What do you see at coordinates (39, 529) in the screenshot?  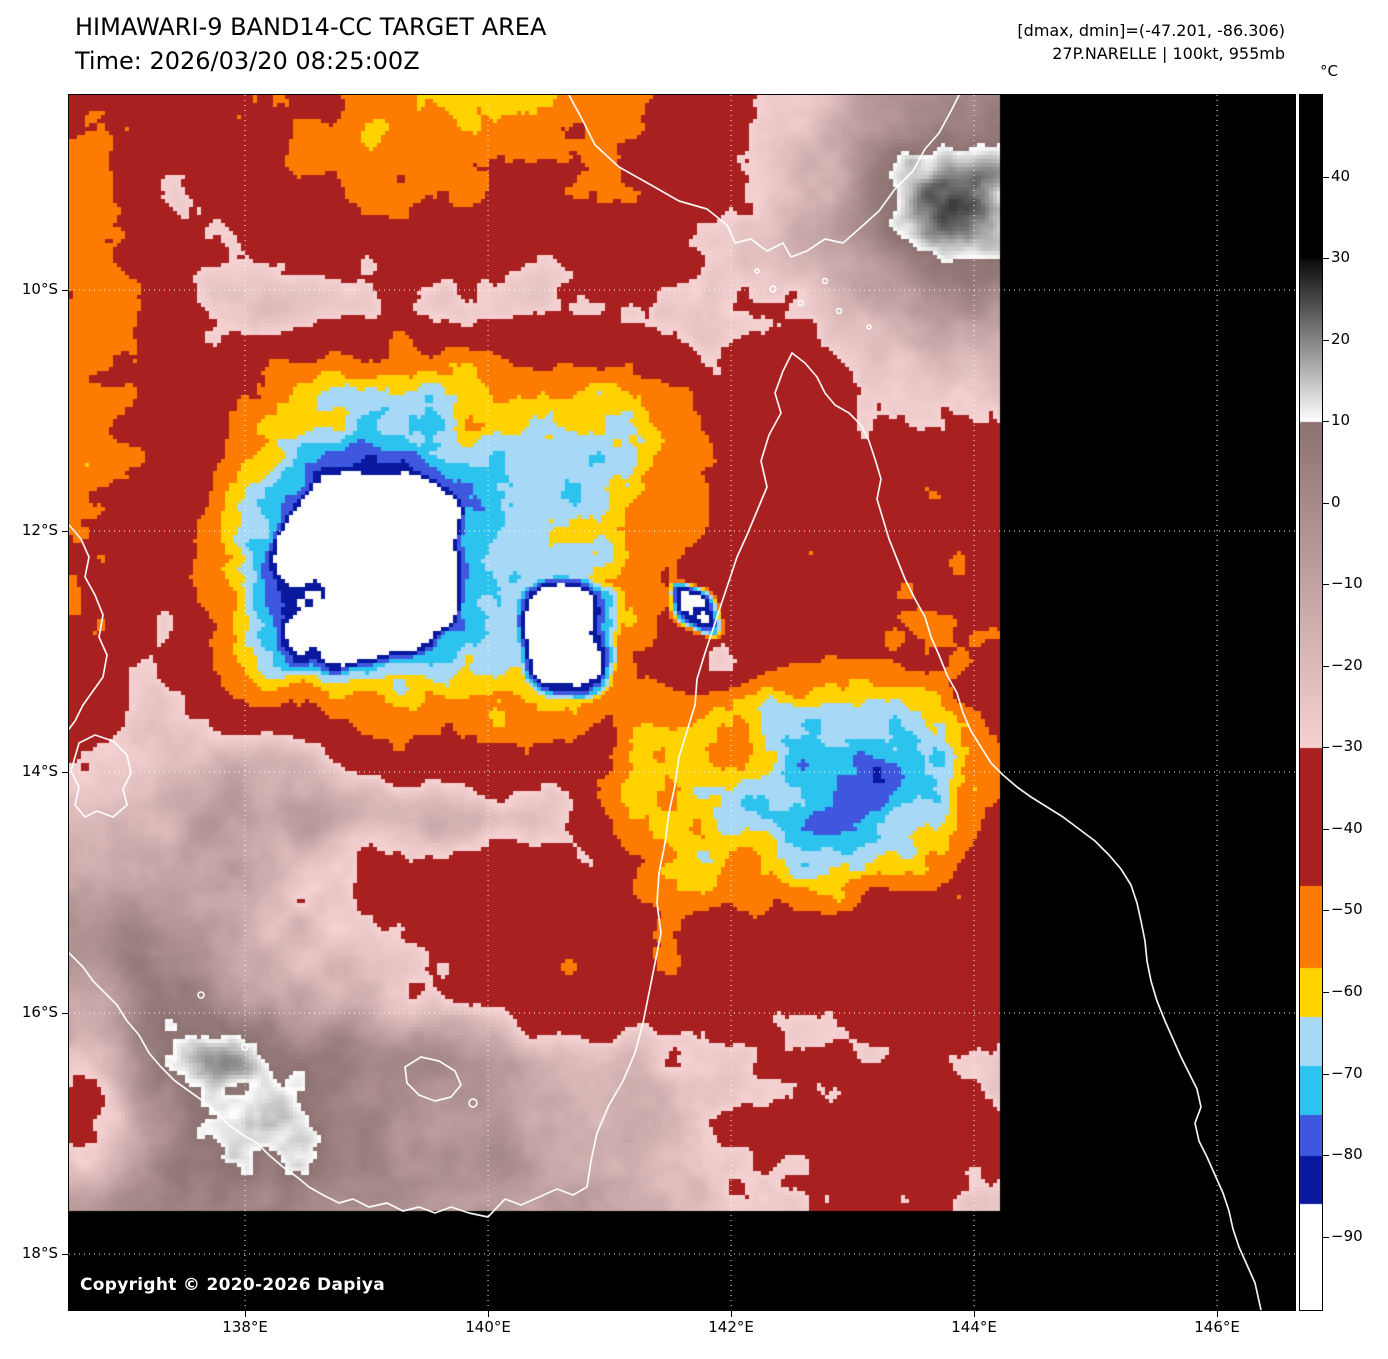 I see `lat-tick-label: 12°S` at bounding box center [39, 529].